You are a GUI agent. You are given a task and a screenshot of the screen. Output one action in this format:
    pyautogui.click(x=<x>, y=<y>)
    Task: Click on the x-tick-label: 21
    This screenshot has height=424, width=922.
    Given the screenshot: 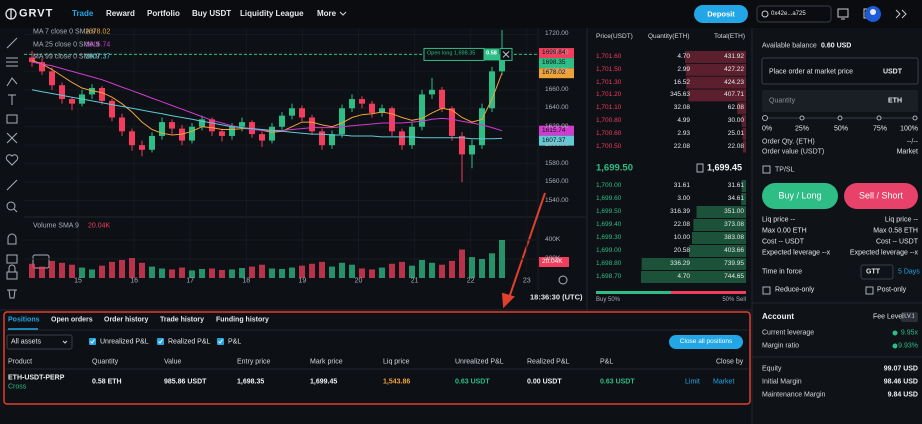 What is the action you would take?
    pyautogui.click(x=414, y=281)
    